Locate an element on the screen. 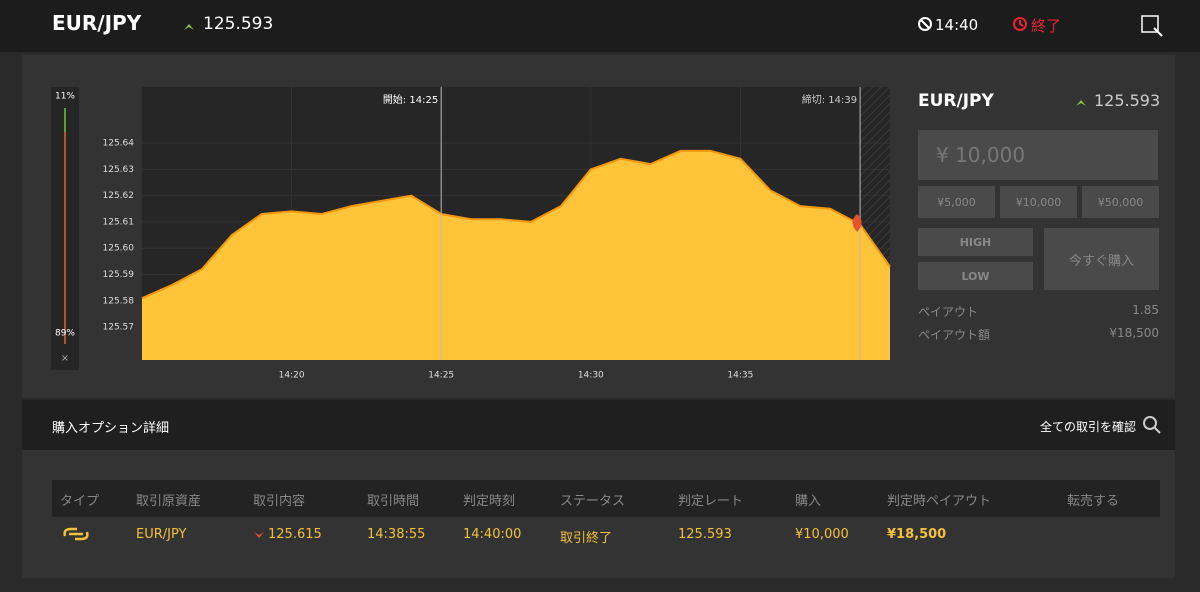 The height and width of the screenshot is (592, 1200). y-tick-label: 125.61 is located at coordinates (119, 222).